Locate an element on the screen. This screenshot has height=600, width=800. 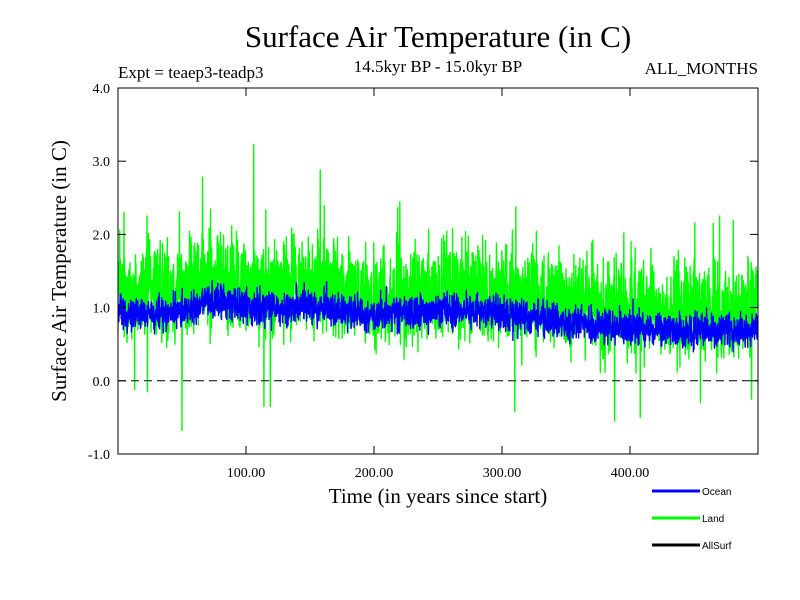
chart-subtitle-left: Expt = teaep3-teadp3 is located at coordinates (191, 72).